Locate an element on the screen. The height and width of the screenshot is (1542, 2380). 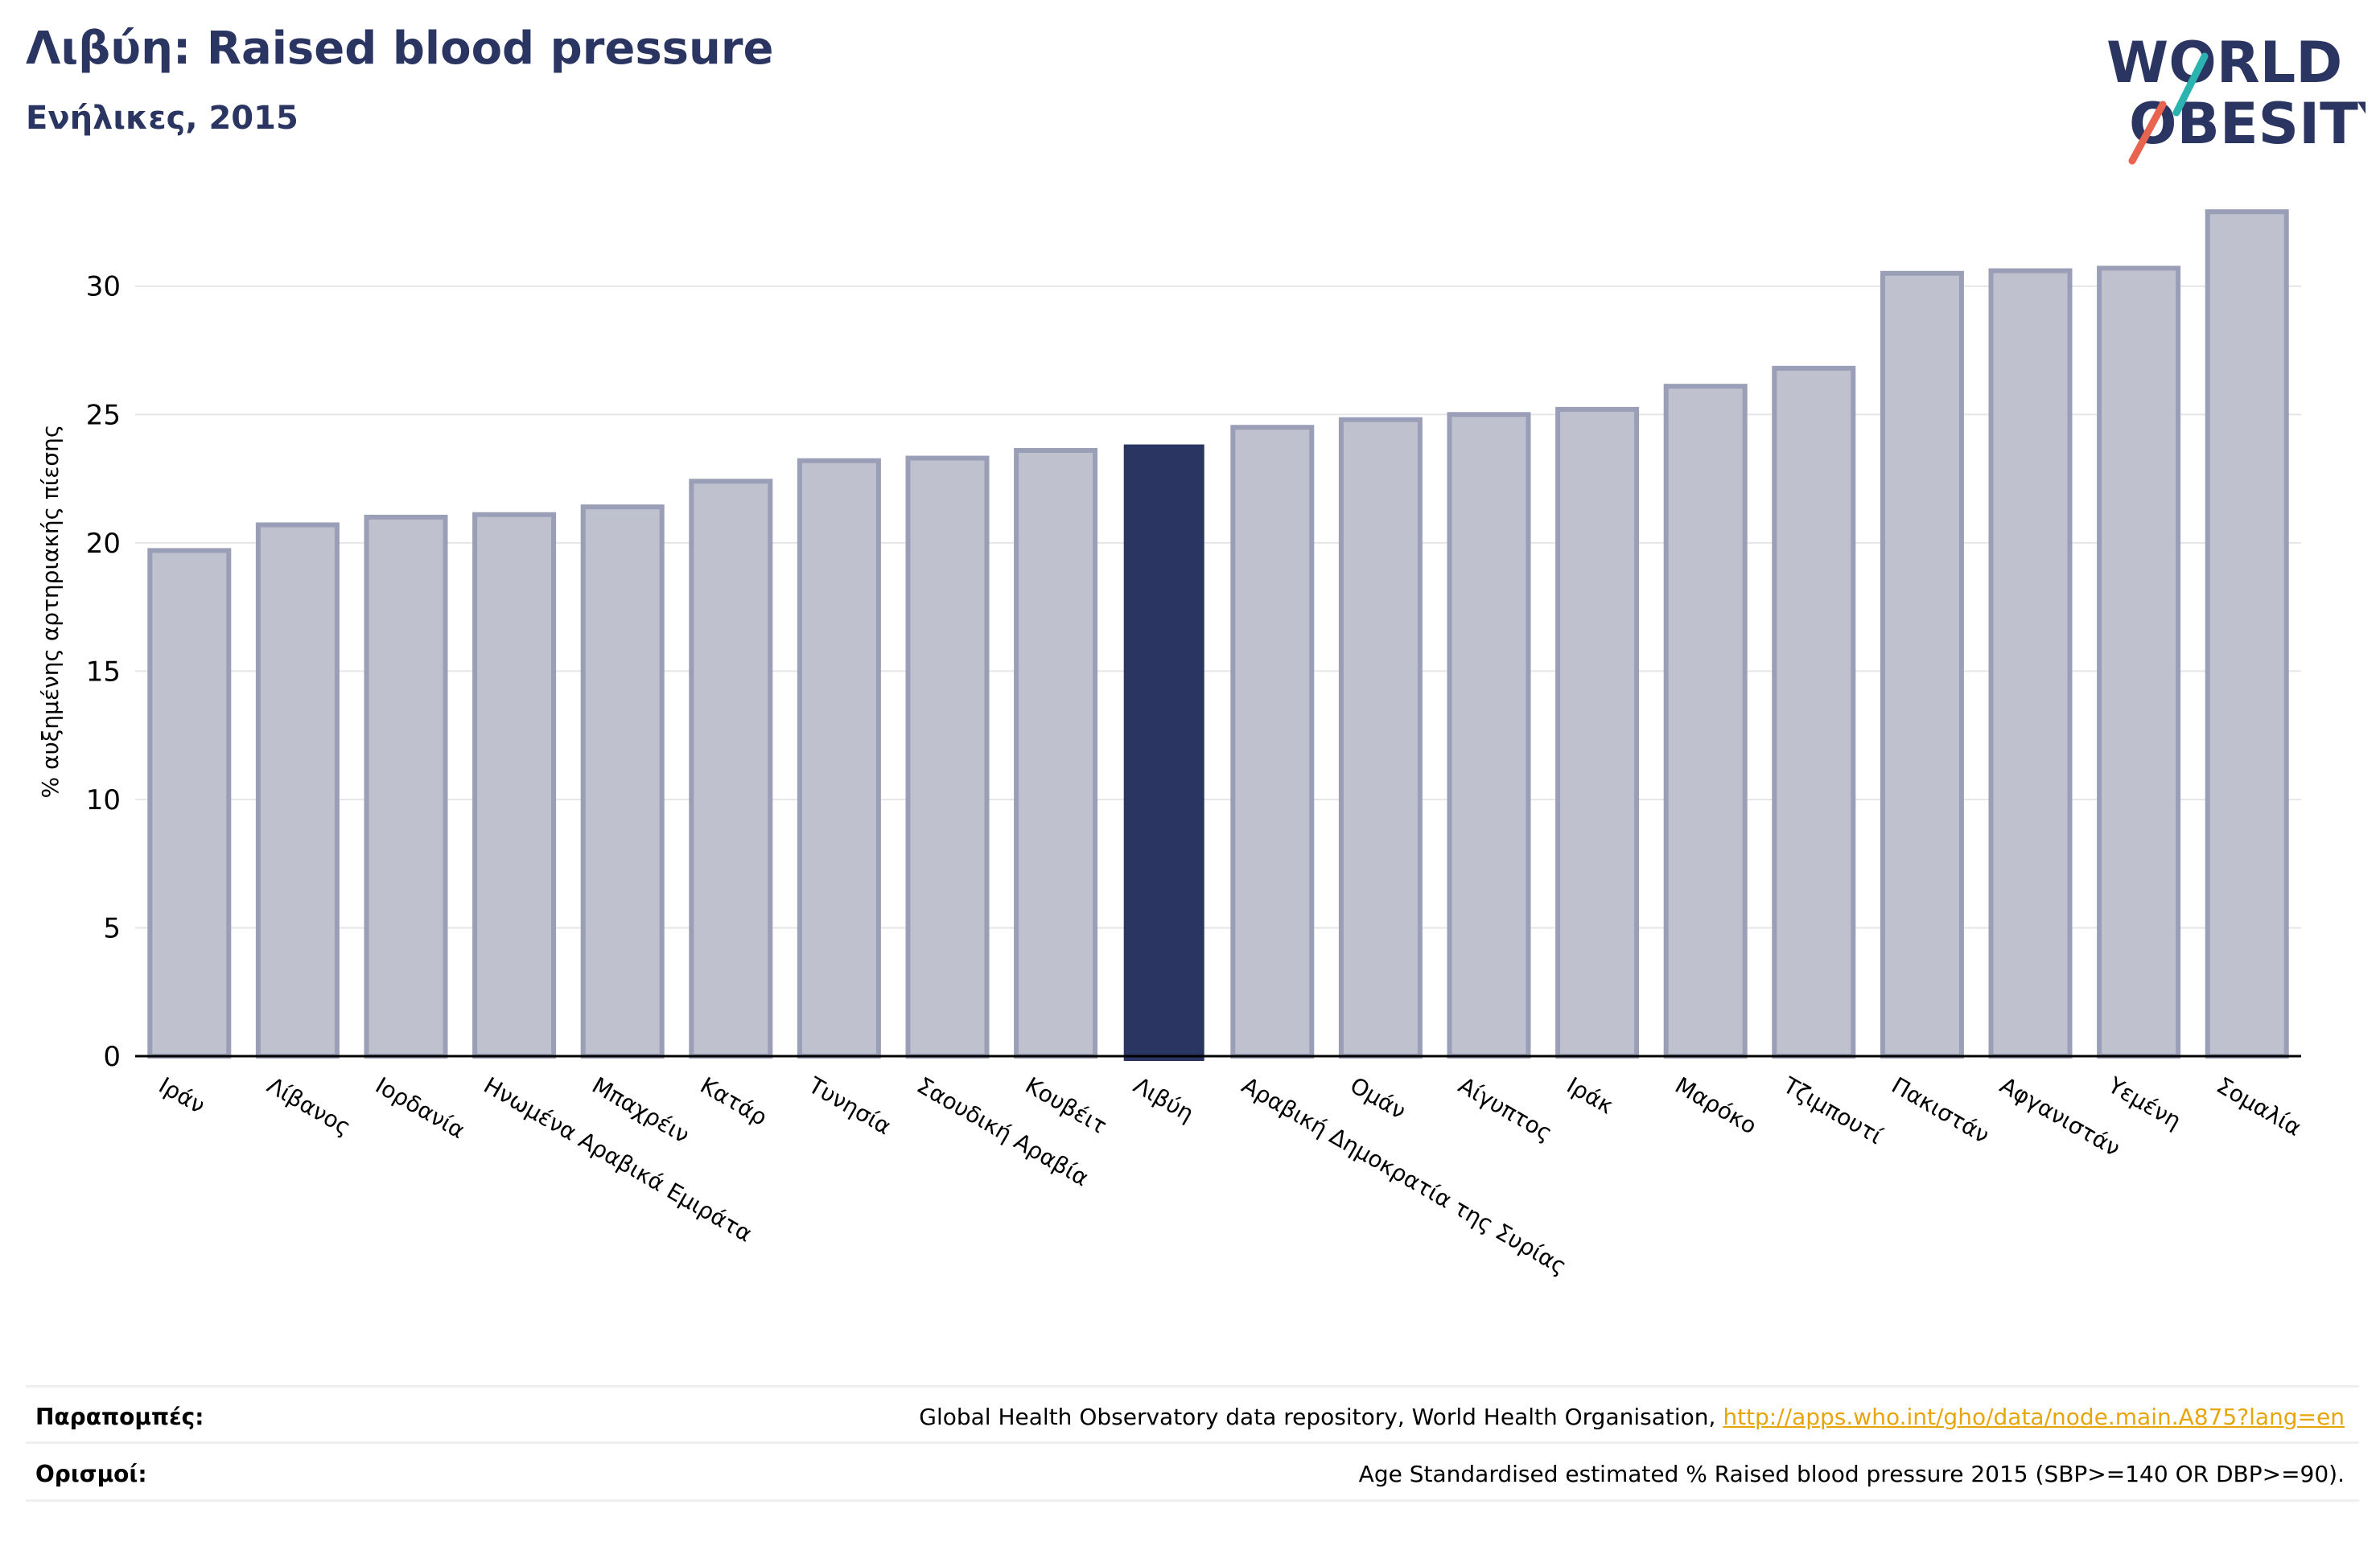
y-tick-label: 30 is located at coordinates (104, 287).